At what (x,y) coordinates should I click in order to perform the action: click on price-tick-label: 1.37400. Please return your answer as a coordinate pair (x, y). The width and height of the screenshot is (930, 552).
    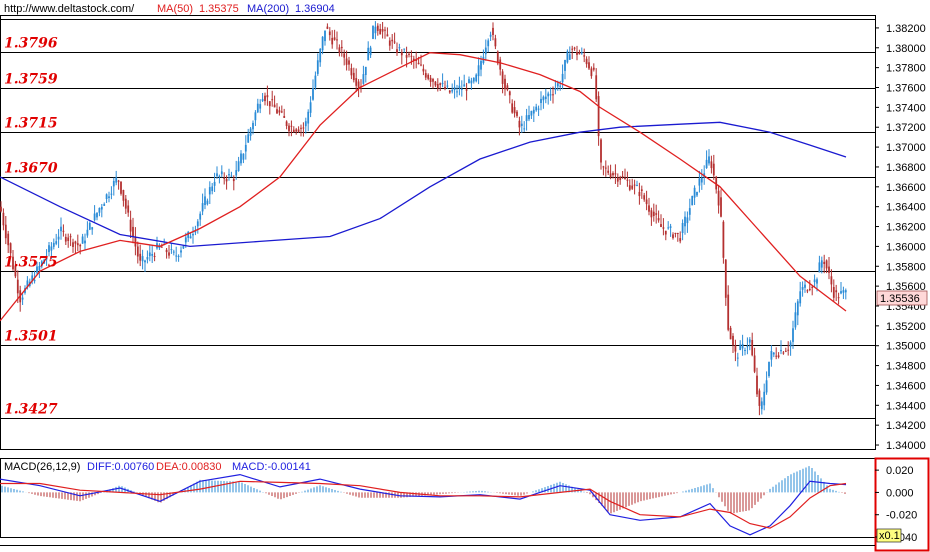
    Looking at the image, I should click on (906, 108).